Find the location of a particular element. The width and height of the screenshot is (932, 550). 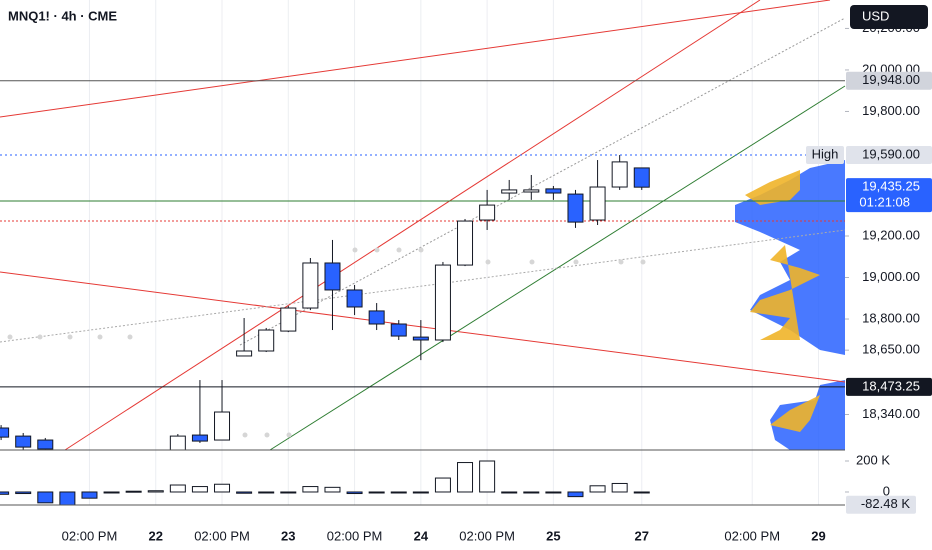

currency-button-bg is located at coordinates (889, 17).